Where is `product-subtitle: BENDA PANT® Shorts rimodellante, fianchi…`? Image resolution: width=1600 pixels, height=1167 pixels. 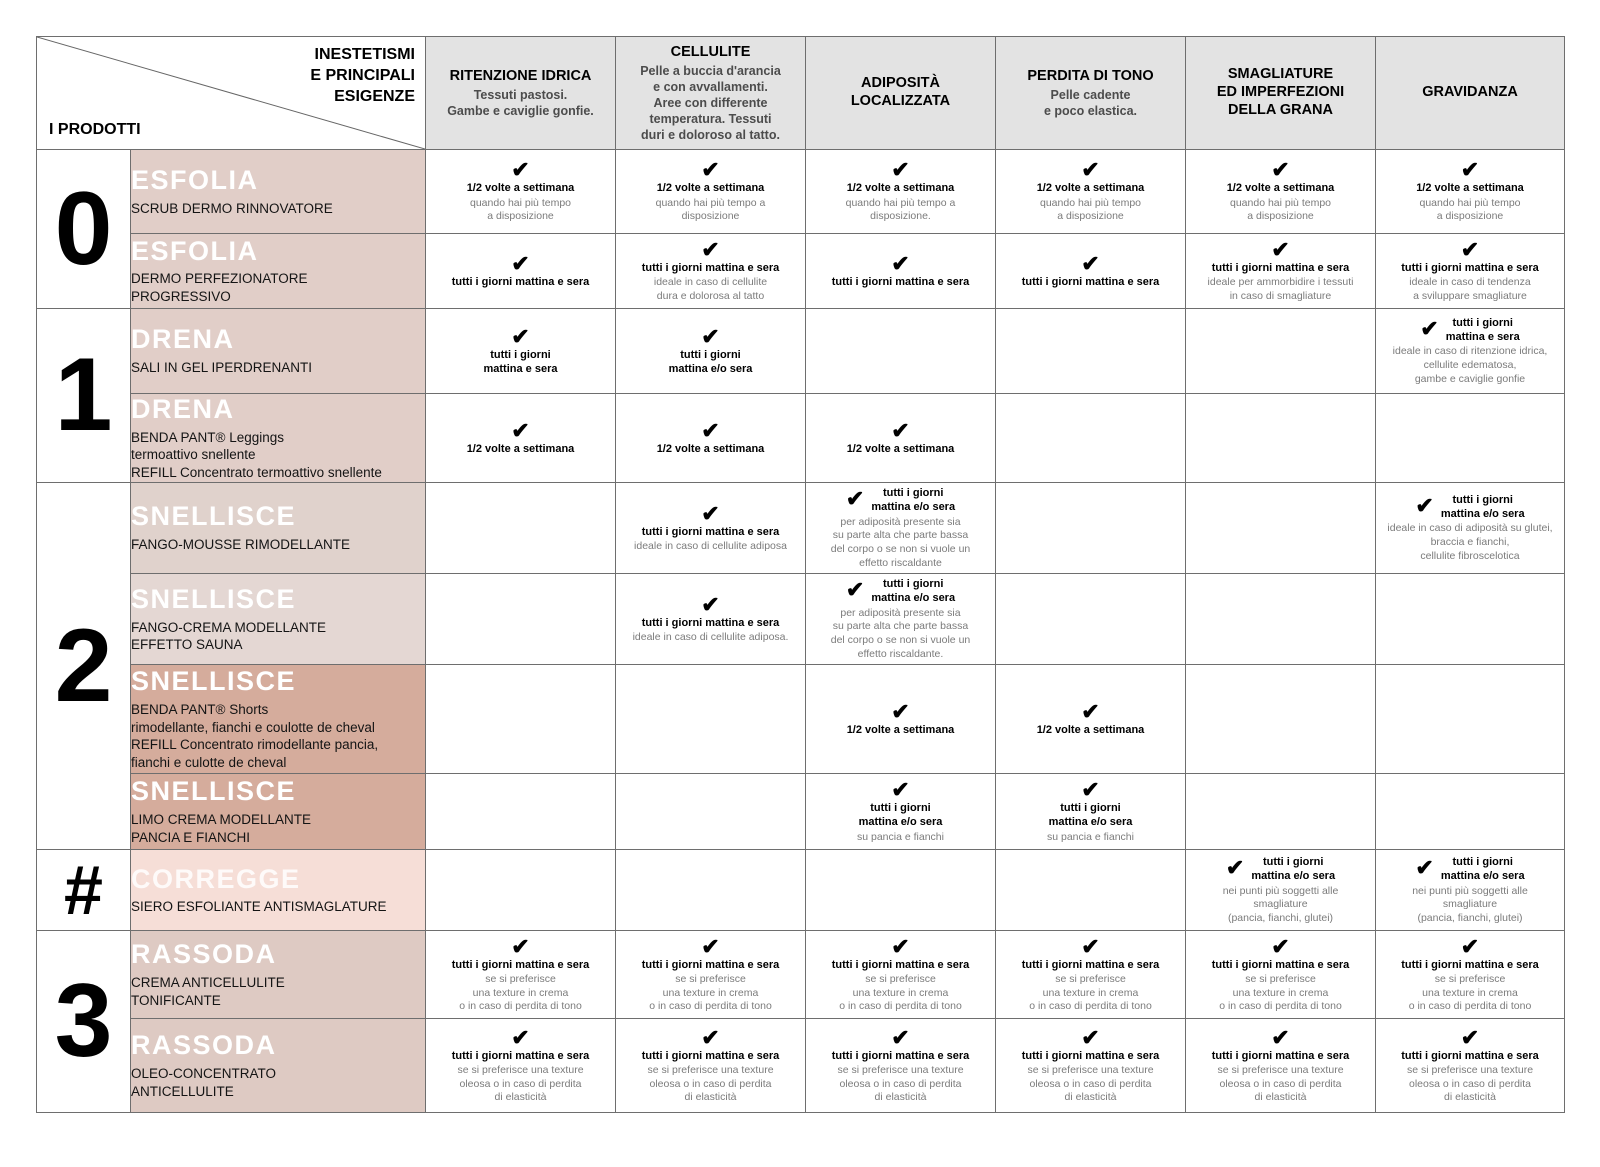
product-subtitle: BENDA PANT® Shorts rimodellante, fianchi… is located at coordinates (255, 736).